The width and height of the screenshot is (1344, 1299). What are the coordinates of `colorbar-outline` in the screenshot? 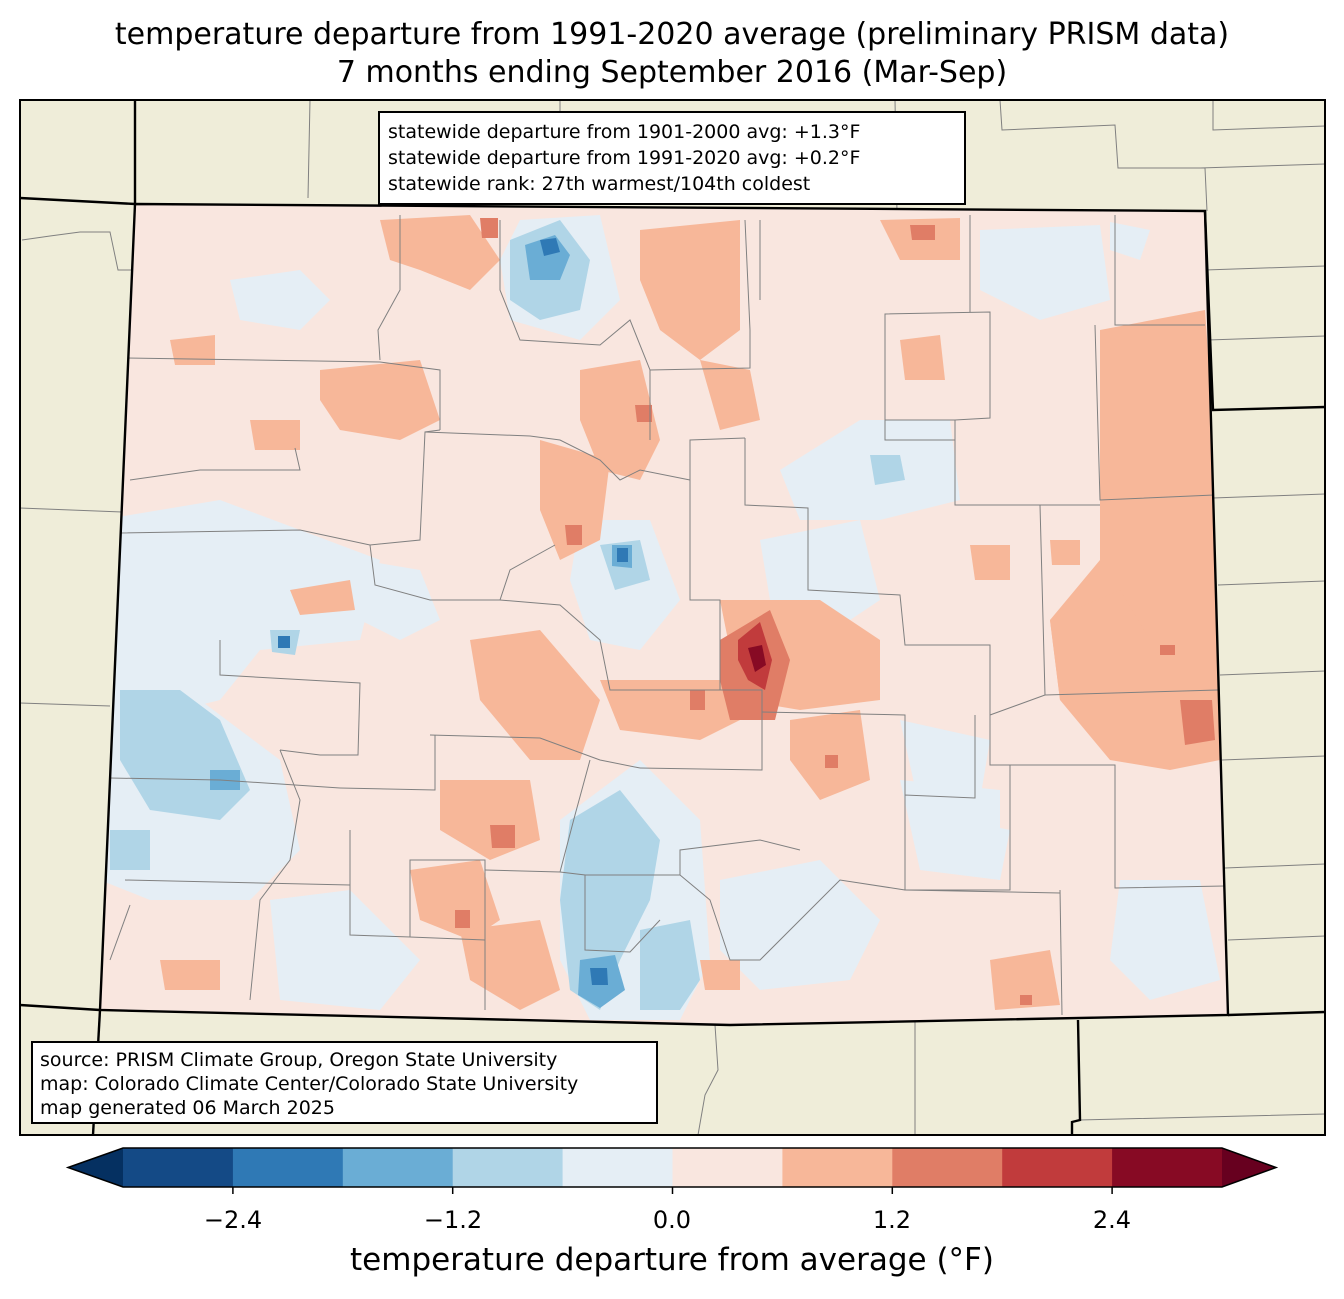 It's located at (672, 1167).